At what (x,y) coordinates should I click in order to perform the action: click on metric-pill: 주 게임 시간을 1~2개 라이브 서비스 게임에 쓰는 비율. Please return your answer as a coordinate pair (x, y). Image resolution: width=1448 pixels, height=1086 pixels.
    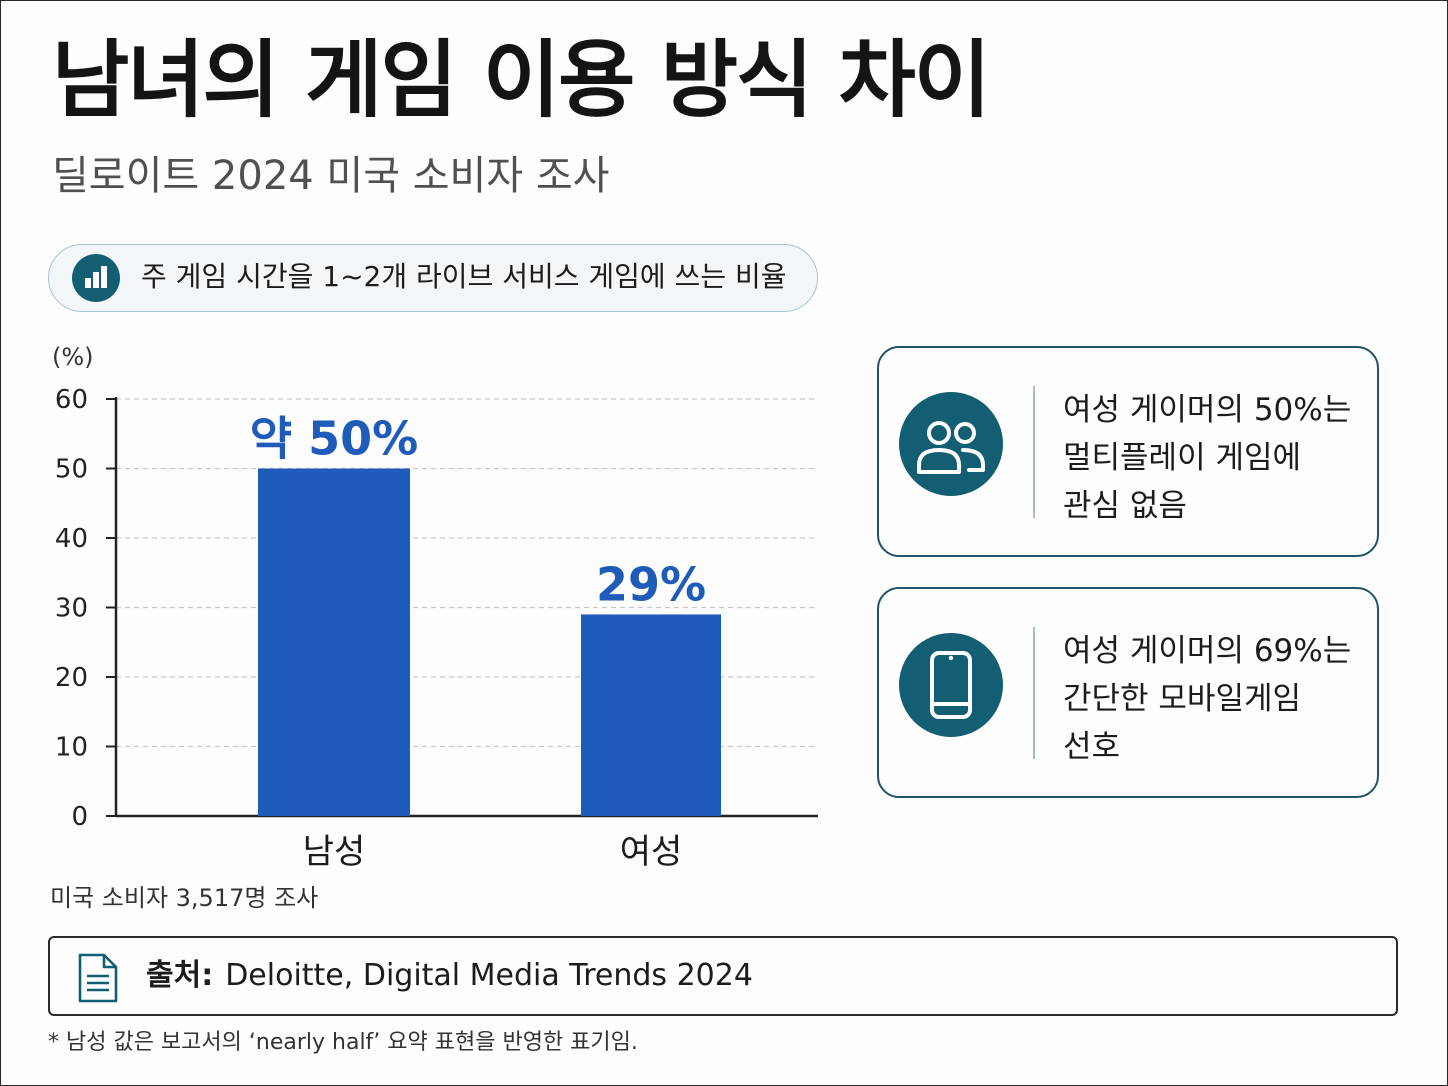
    Looking at the image, I should click on (433, 278).